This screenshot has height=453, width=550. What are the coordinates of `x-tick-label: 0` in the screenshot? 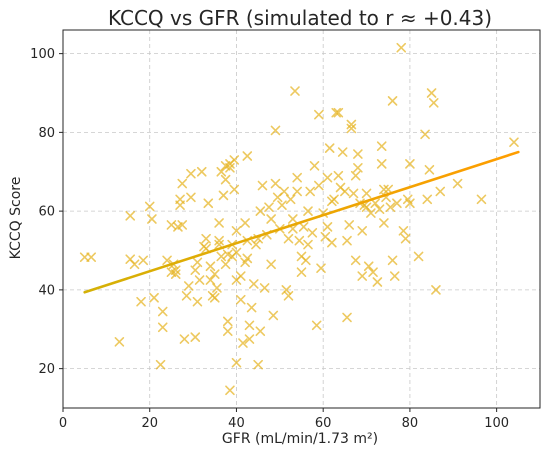 It's located at (63, 423).